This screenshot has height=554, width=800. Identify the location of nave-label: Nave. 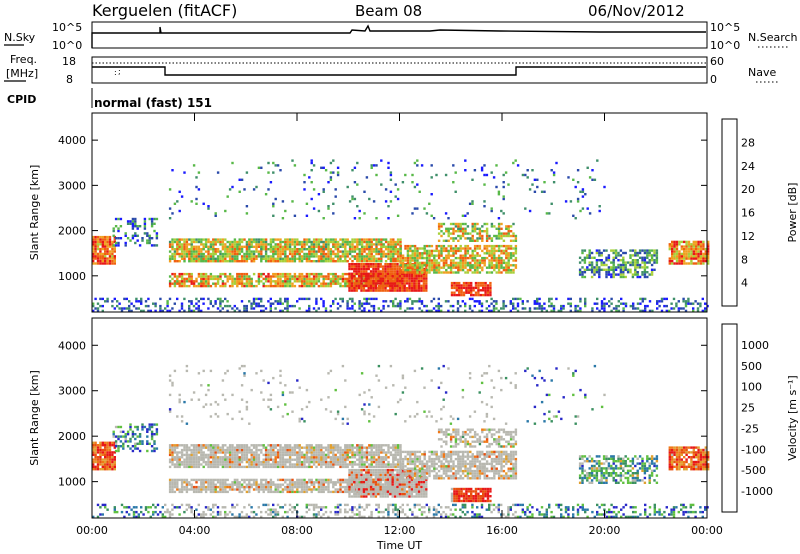
(762, 72).